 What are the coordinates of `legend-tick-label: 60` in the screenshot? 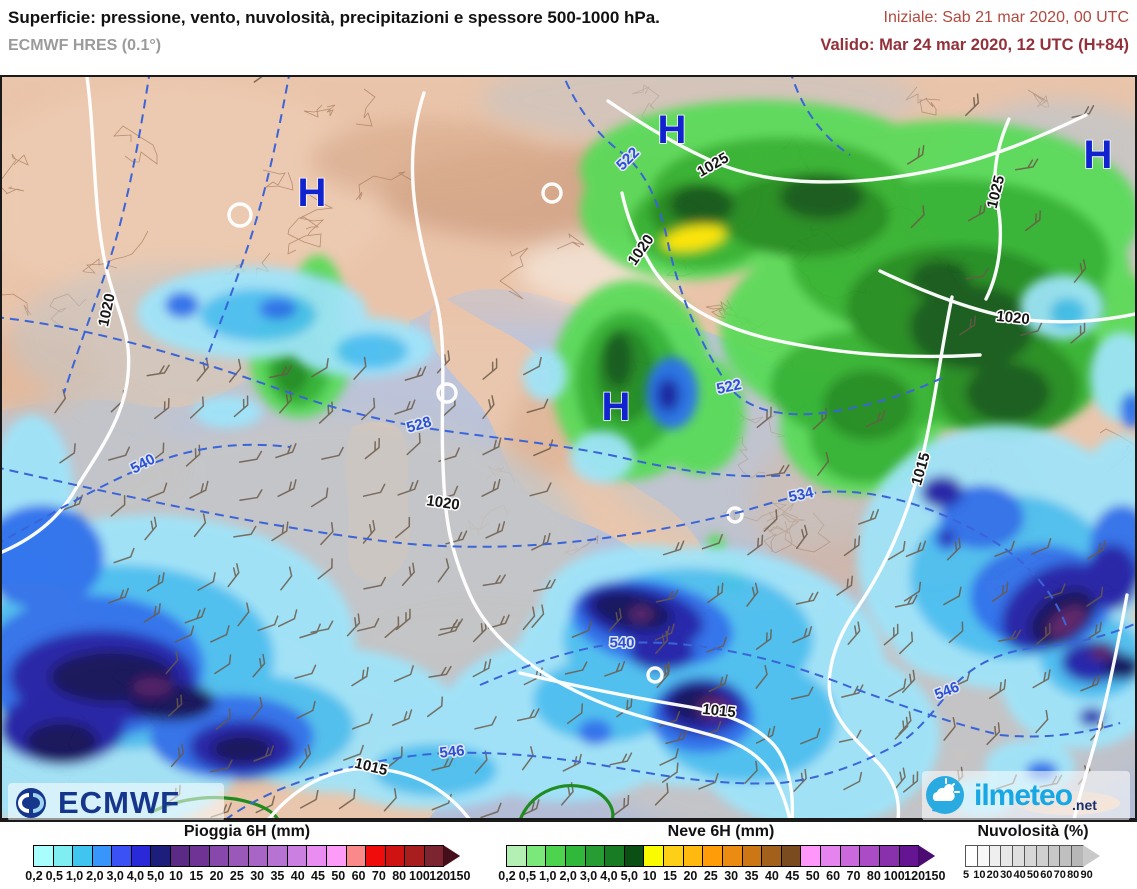 It's located at (1046, 875).